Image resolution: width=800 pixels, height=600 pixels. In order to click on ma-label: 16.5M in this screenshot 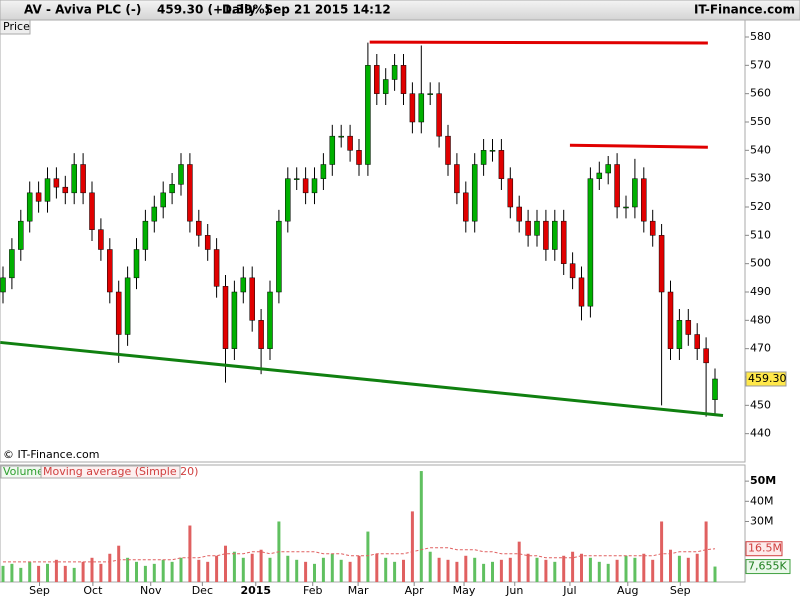, I will do `click(765, 548)`.